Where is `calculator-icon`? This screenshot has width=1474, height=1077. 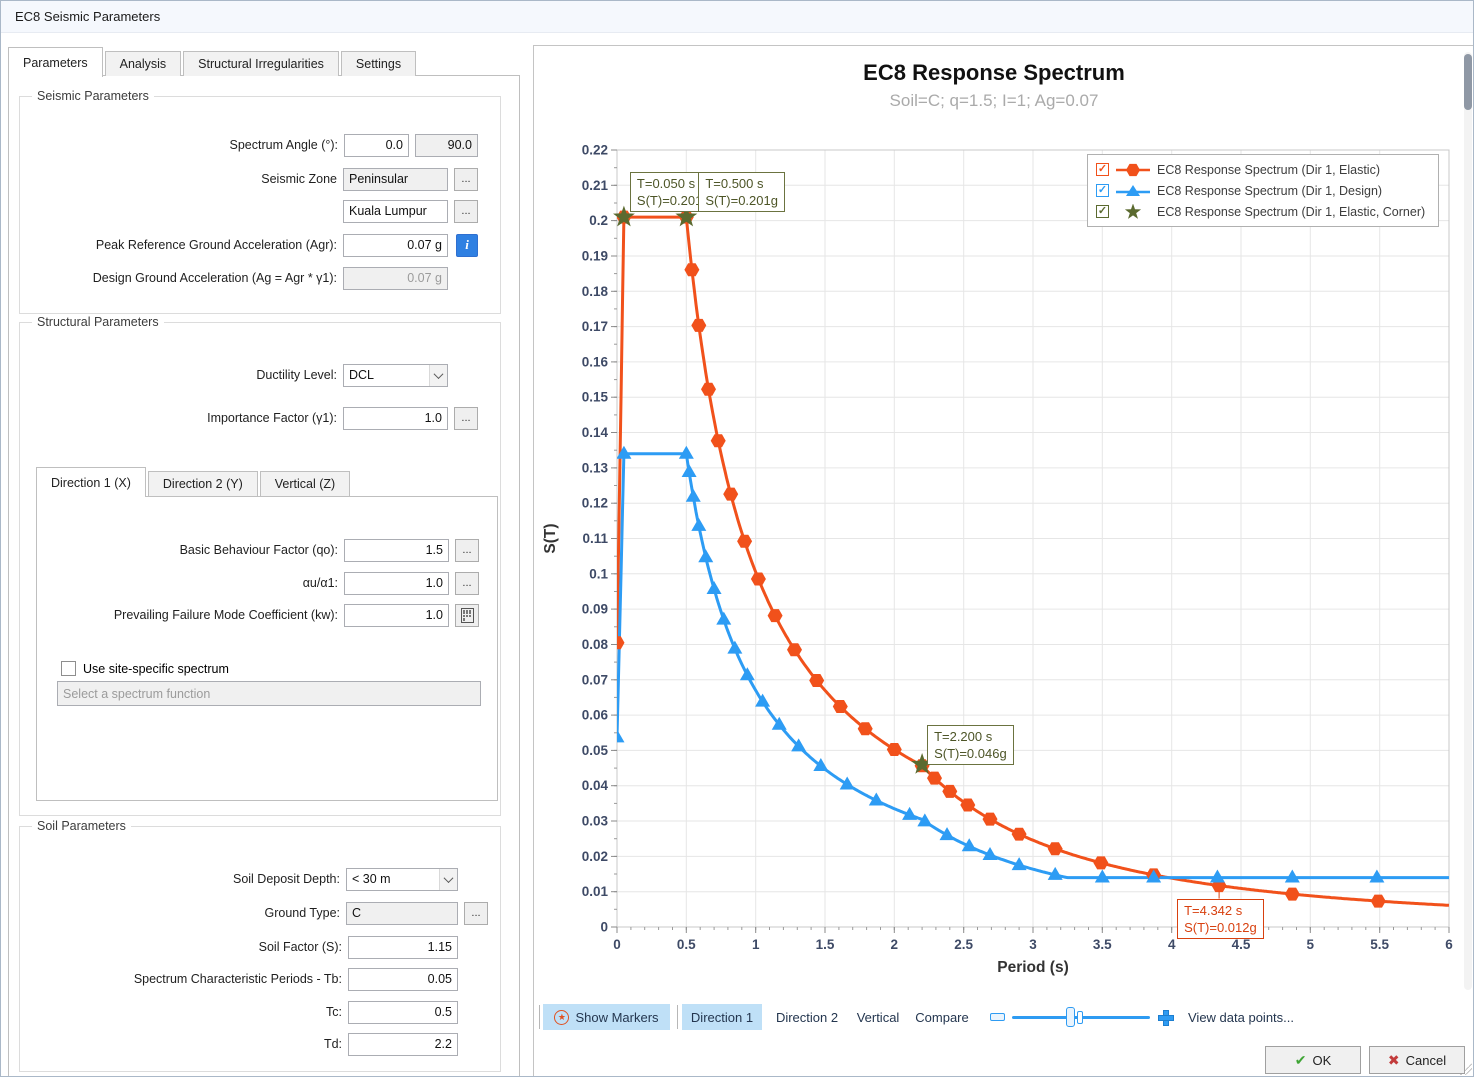
calculator-icon is located at coordinates (467, 615).